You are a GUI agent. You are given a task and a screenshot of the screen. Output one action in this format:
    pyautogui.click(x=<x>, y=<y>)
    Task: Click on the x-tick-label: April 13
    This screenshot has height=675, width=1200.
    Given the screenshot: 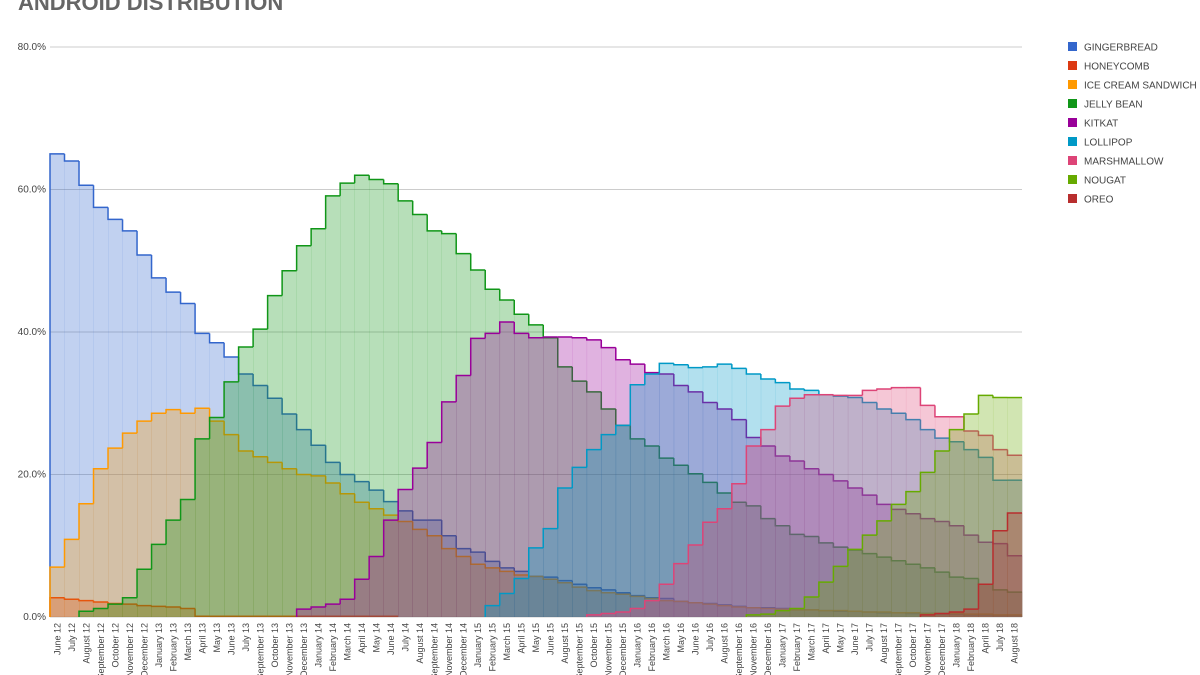 What is the action you would take?
    pyautogui.click(x=202, y=638)
    